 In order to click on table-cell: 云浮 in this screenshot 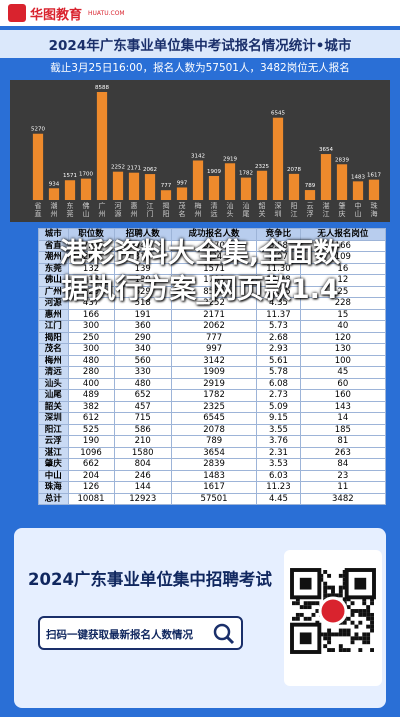, I will do `click(53, 441)`.